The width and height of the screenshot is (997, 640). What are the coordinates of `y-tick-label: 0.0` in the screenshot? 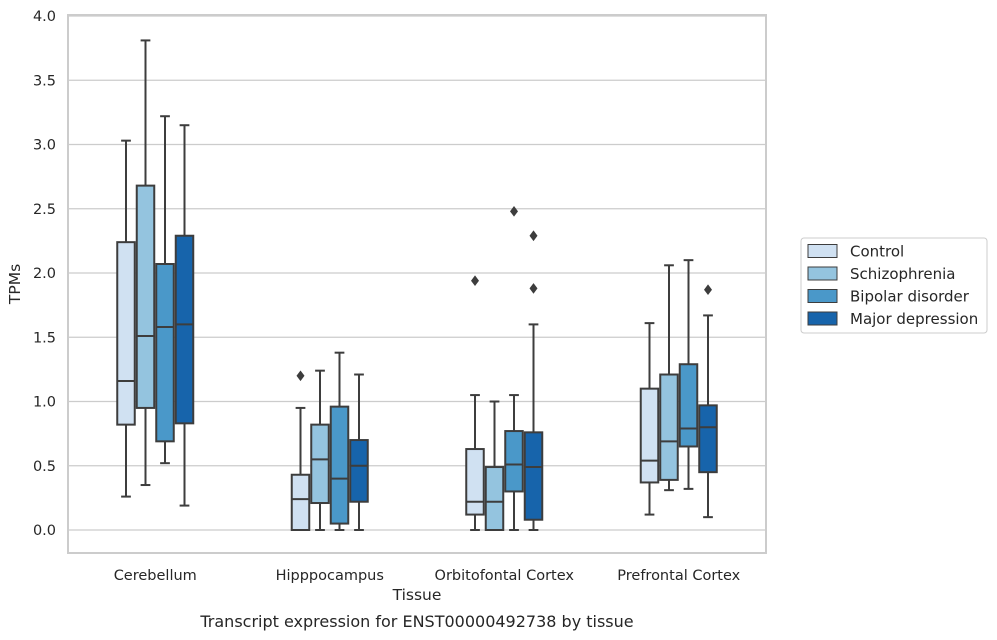 It's located at (44, 531).